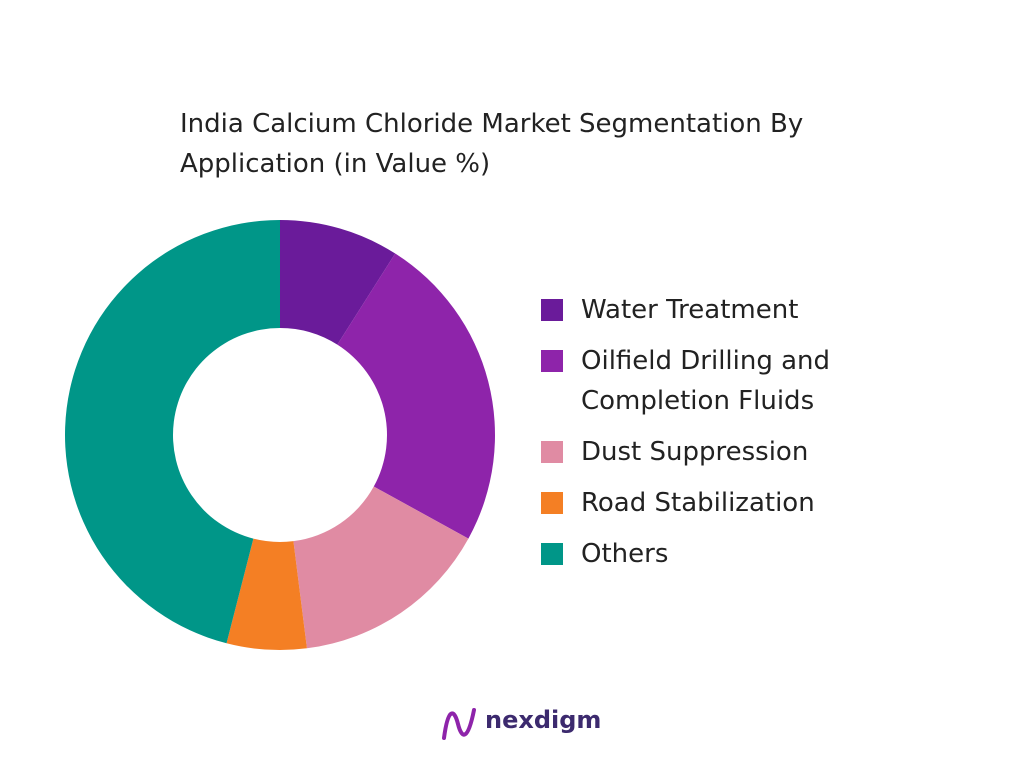  What do you see at coordinates (459, 724) in the screenshot?
I see `logo-icon` at bounding box center [459, 724].